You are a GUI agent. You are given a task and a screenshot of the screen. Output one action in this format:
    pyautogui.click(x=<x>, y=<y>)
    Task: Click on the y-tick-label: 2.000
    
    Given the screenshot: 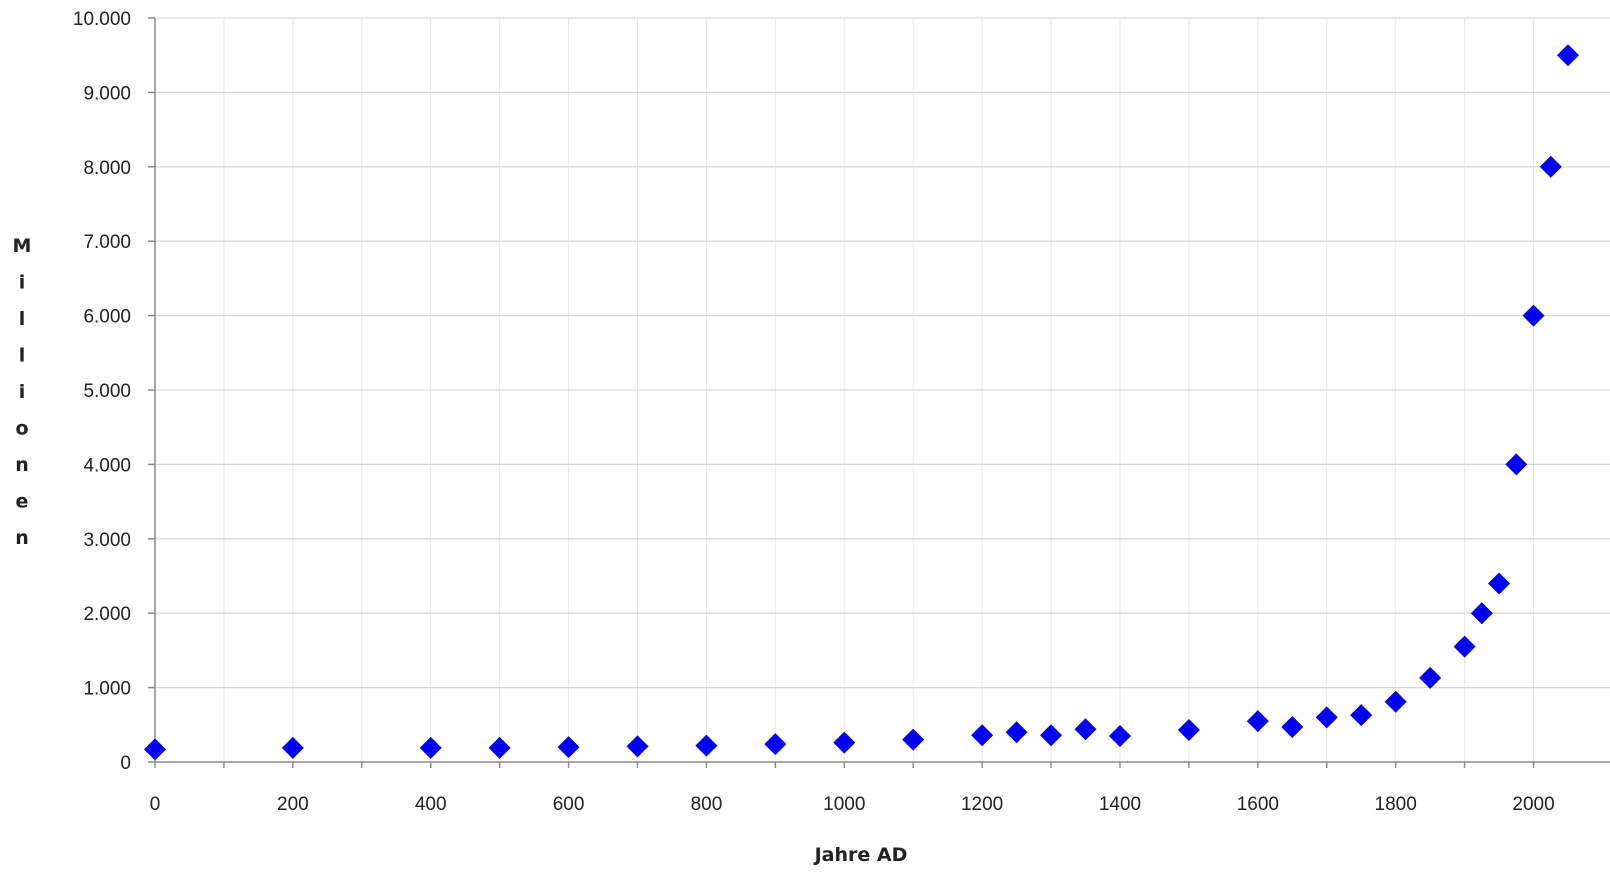 What is the action you would take?
    pyautogui.click(x=107, y=614)
    